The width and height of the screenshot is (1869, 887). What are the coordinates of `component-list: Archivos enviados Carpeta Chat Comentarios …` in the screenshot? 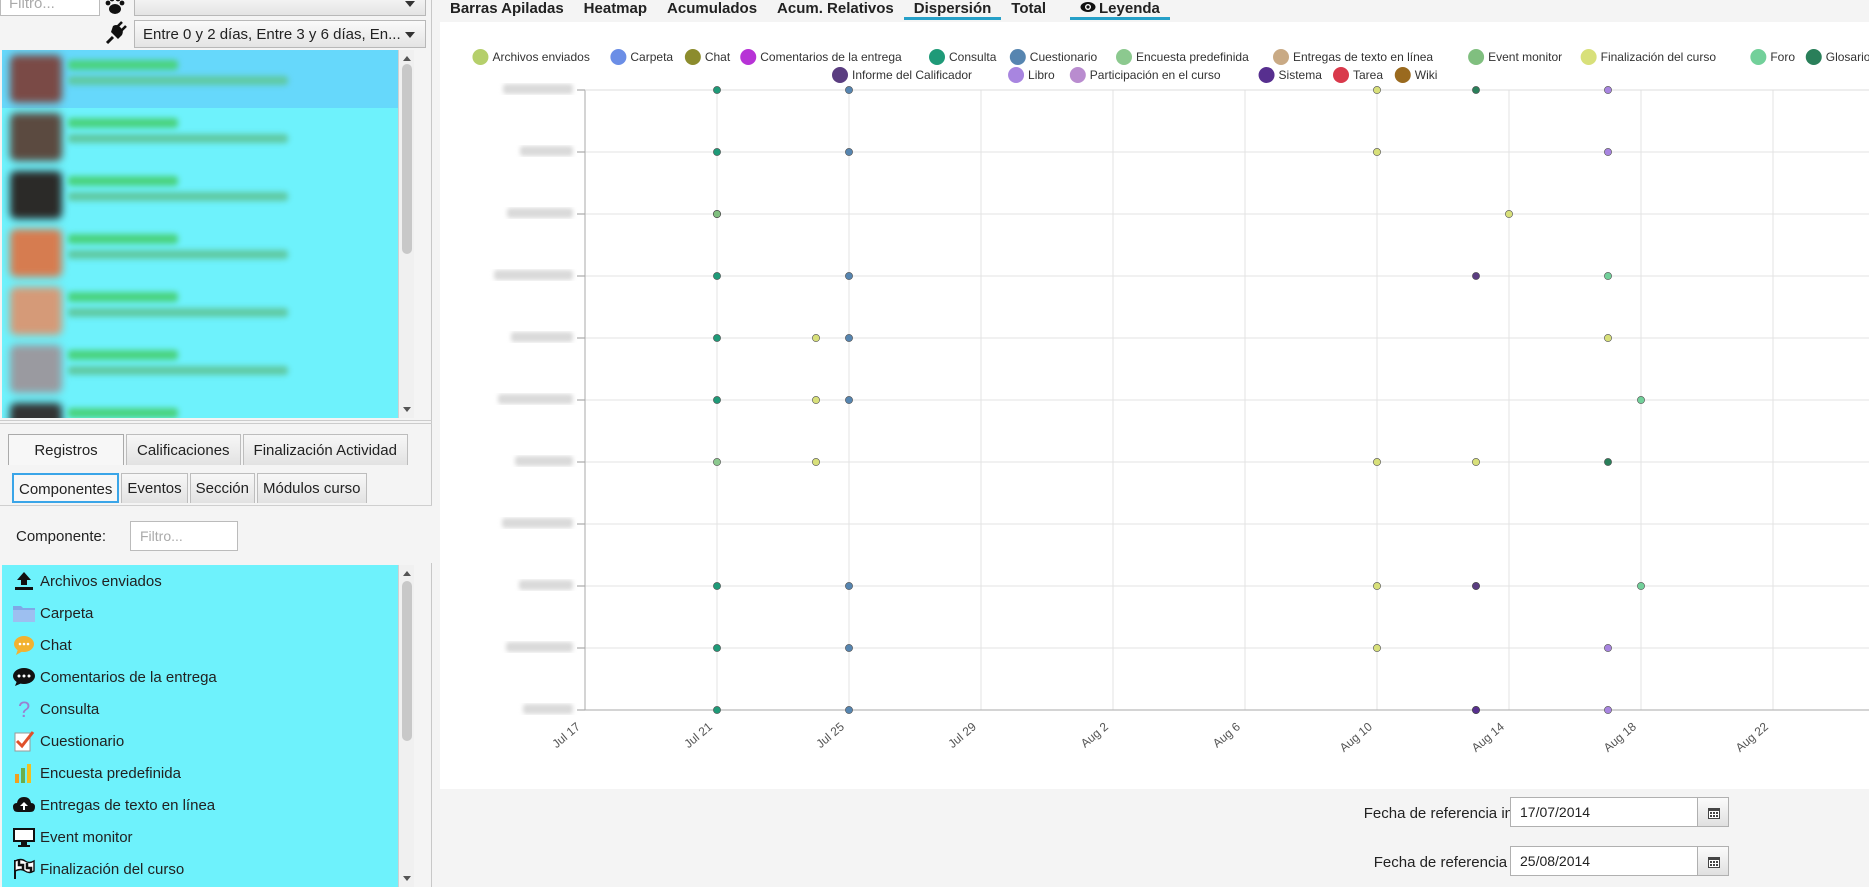 It's located at (208, 726).